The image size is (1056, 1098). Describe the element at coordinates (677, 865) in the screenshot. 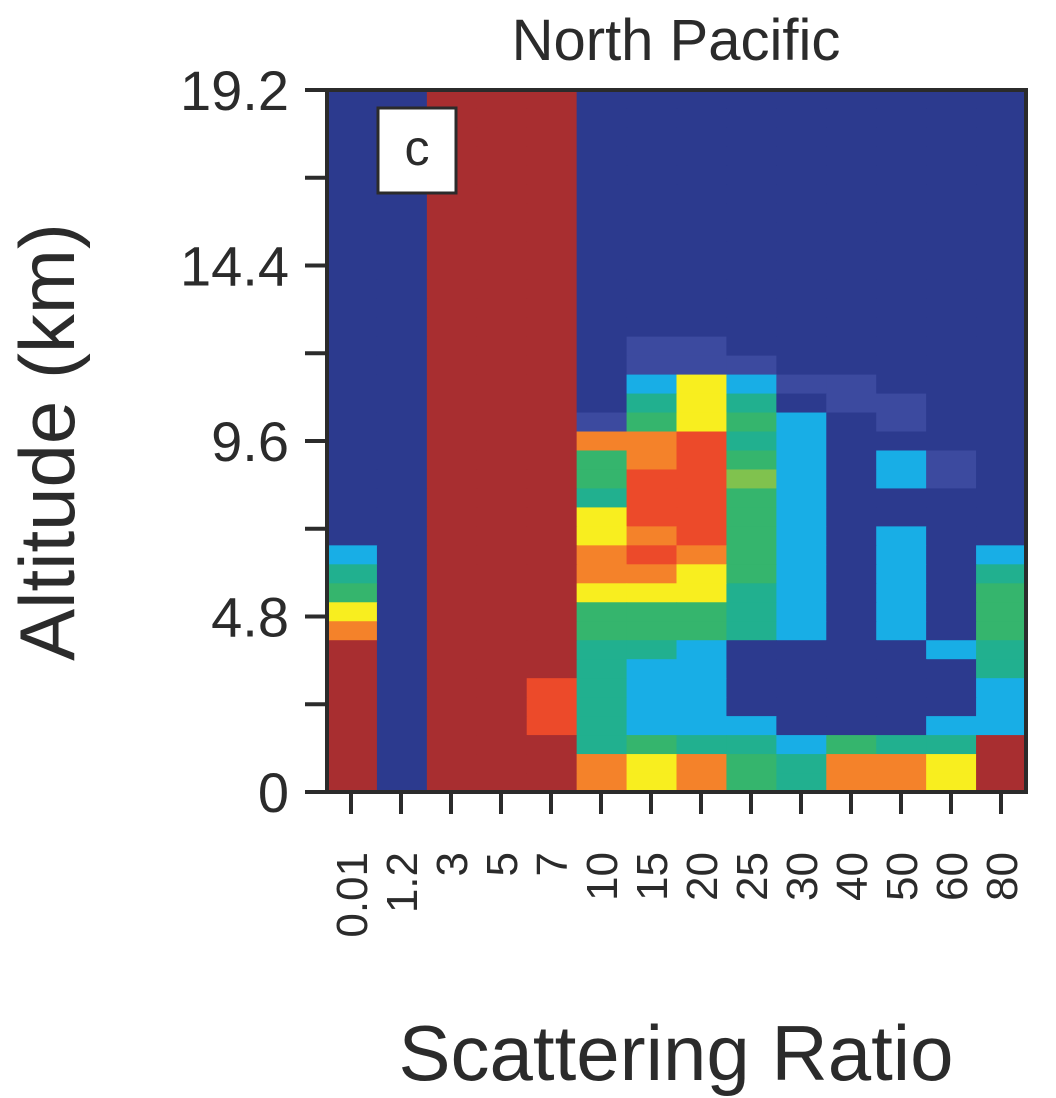

I see `x-axis: 0.01 1.2 3 5 7 10 15 20 25 30 40 50 60 80` at that location.